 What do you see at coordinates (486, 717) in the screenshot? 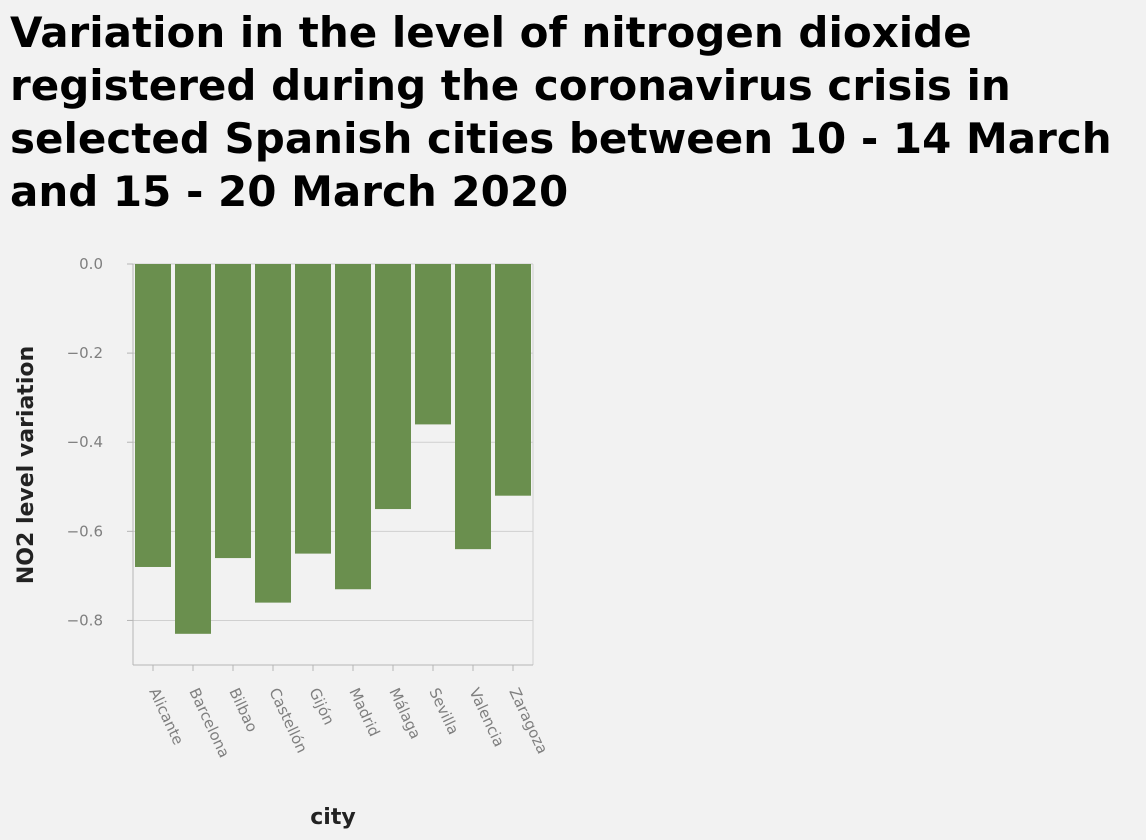
I see `x-tick-label: Valencia` at bounding box center [486, 717].